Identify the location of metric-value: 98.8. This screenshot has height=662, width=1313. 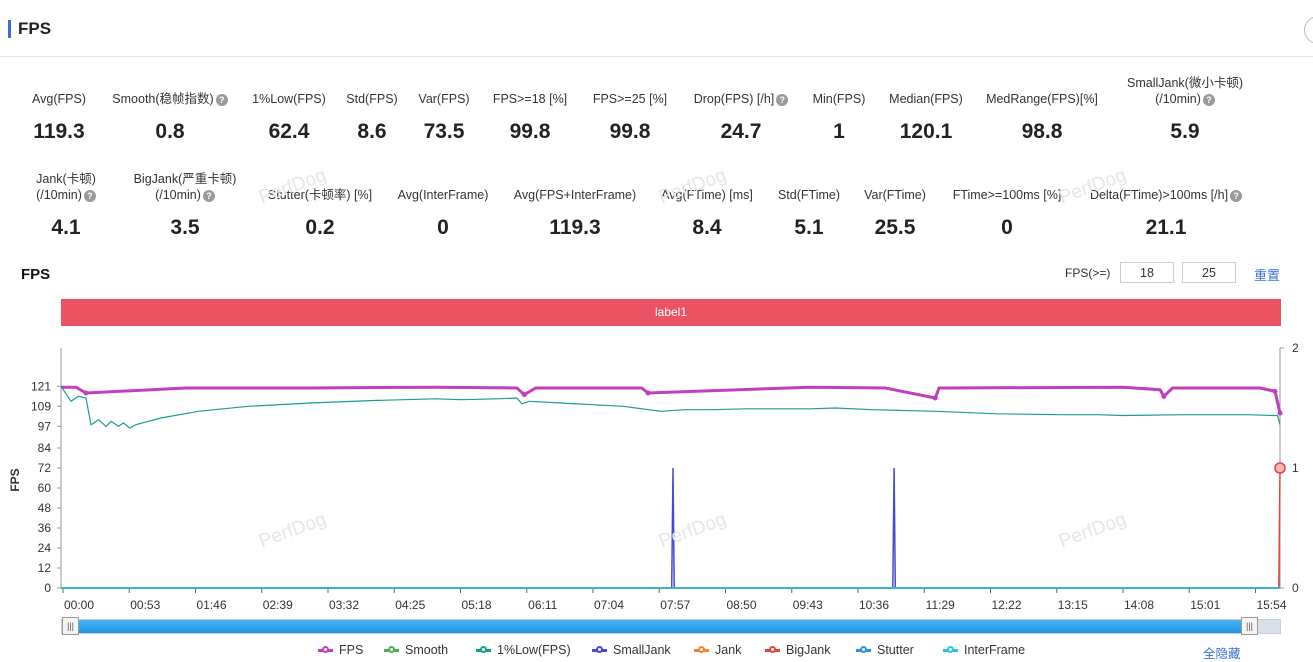
(1042, 131).